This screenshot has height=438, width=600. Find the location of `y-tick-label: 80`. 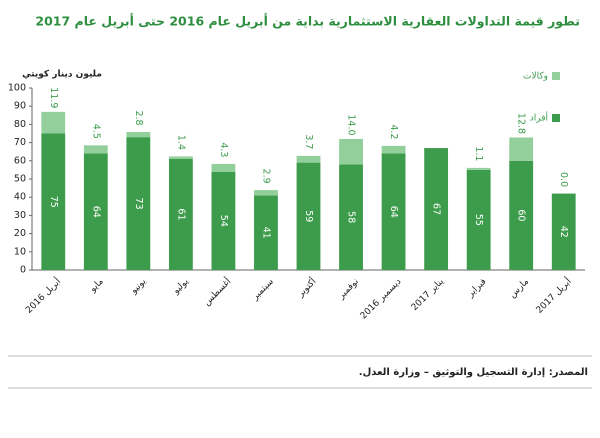

y-tick-label: 80 is located at coordinates (20, 124).